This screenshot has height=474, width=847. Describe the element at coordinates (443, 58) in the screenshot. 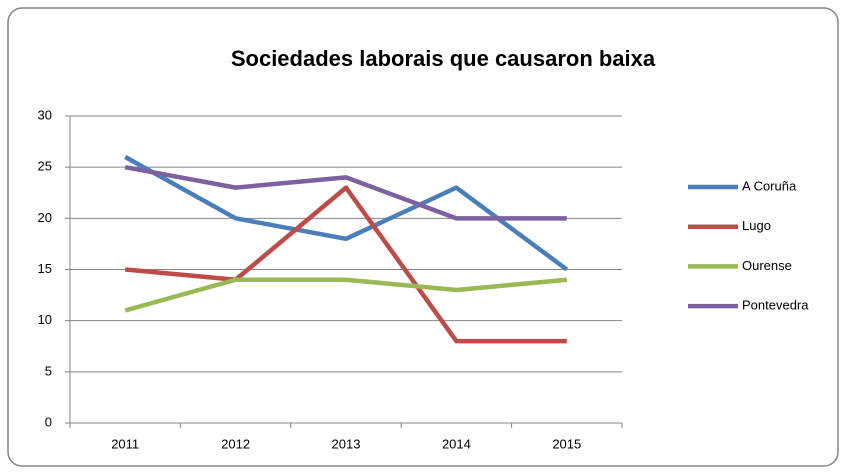

I see `chart-title: Sociedades laborais que causaron baixa` at that location.